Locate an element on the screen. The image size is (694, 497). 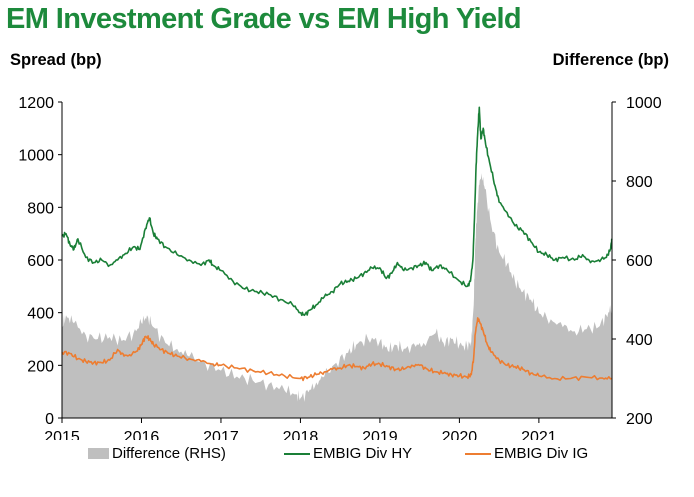
left-axis-title: Spread (bp) is located at coordinates (56, 60).